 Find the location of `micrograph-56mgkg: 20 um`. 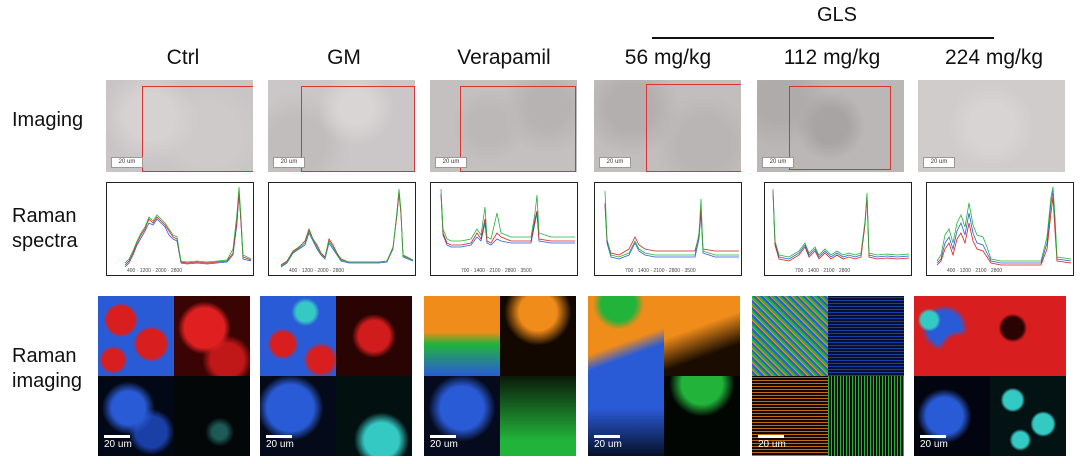

micrograph-56mgkg: 20 um is located at coordinates (667, 126).